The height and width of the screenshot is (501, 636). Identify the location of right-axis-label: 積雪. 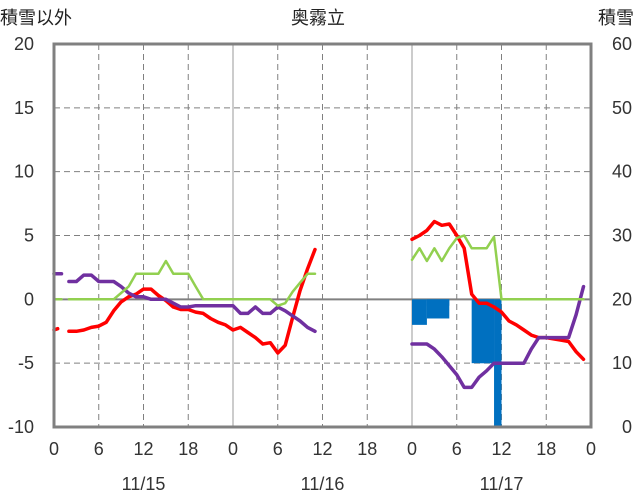
(616, 18).